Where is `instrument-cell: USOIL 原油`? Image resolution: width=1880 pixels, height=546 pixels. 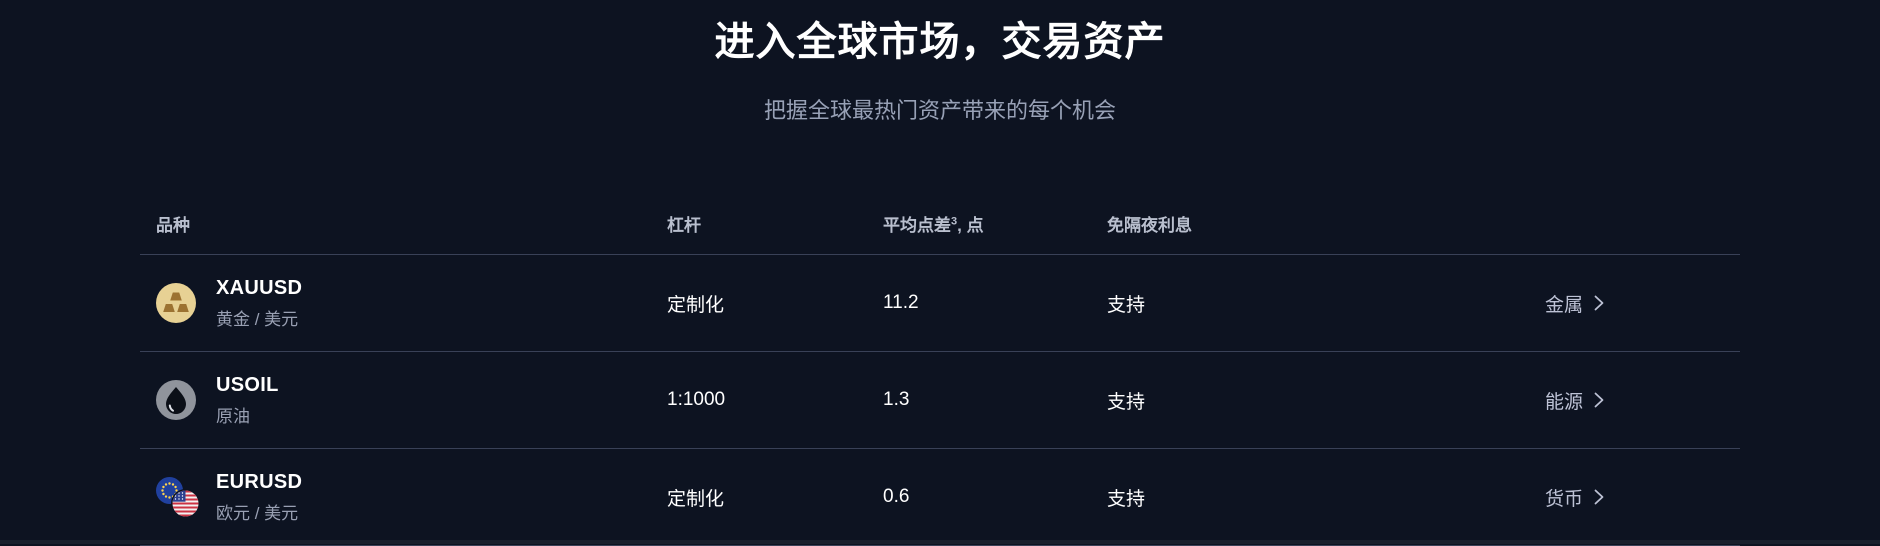 instrument-cell: USOIL 原油 is located at coordinates (411, 400).